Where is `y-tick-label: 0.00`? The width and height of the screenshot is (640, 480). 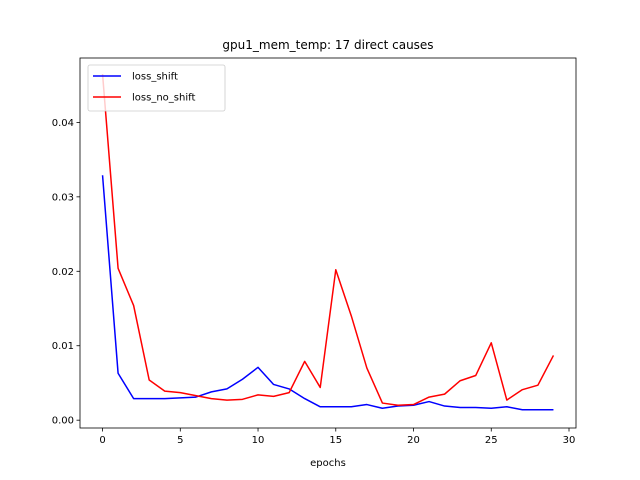
y-tick-label: 0.00 is located at coordinates (63, 421).